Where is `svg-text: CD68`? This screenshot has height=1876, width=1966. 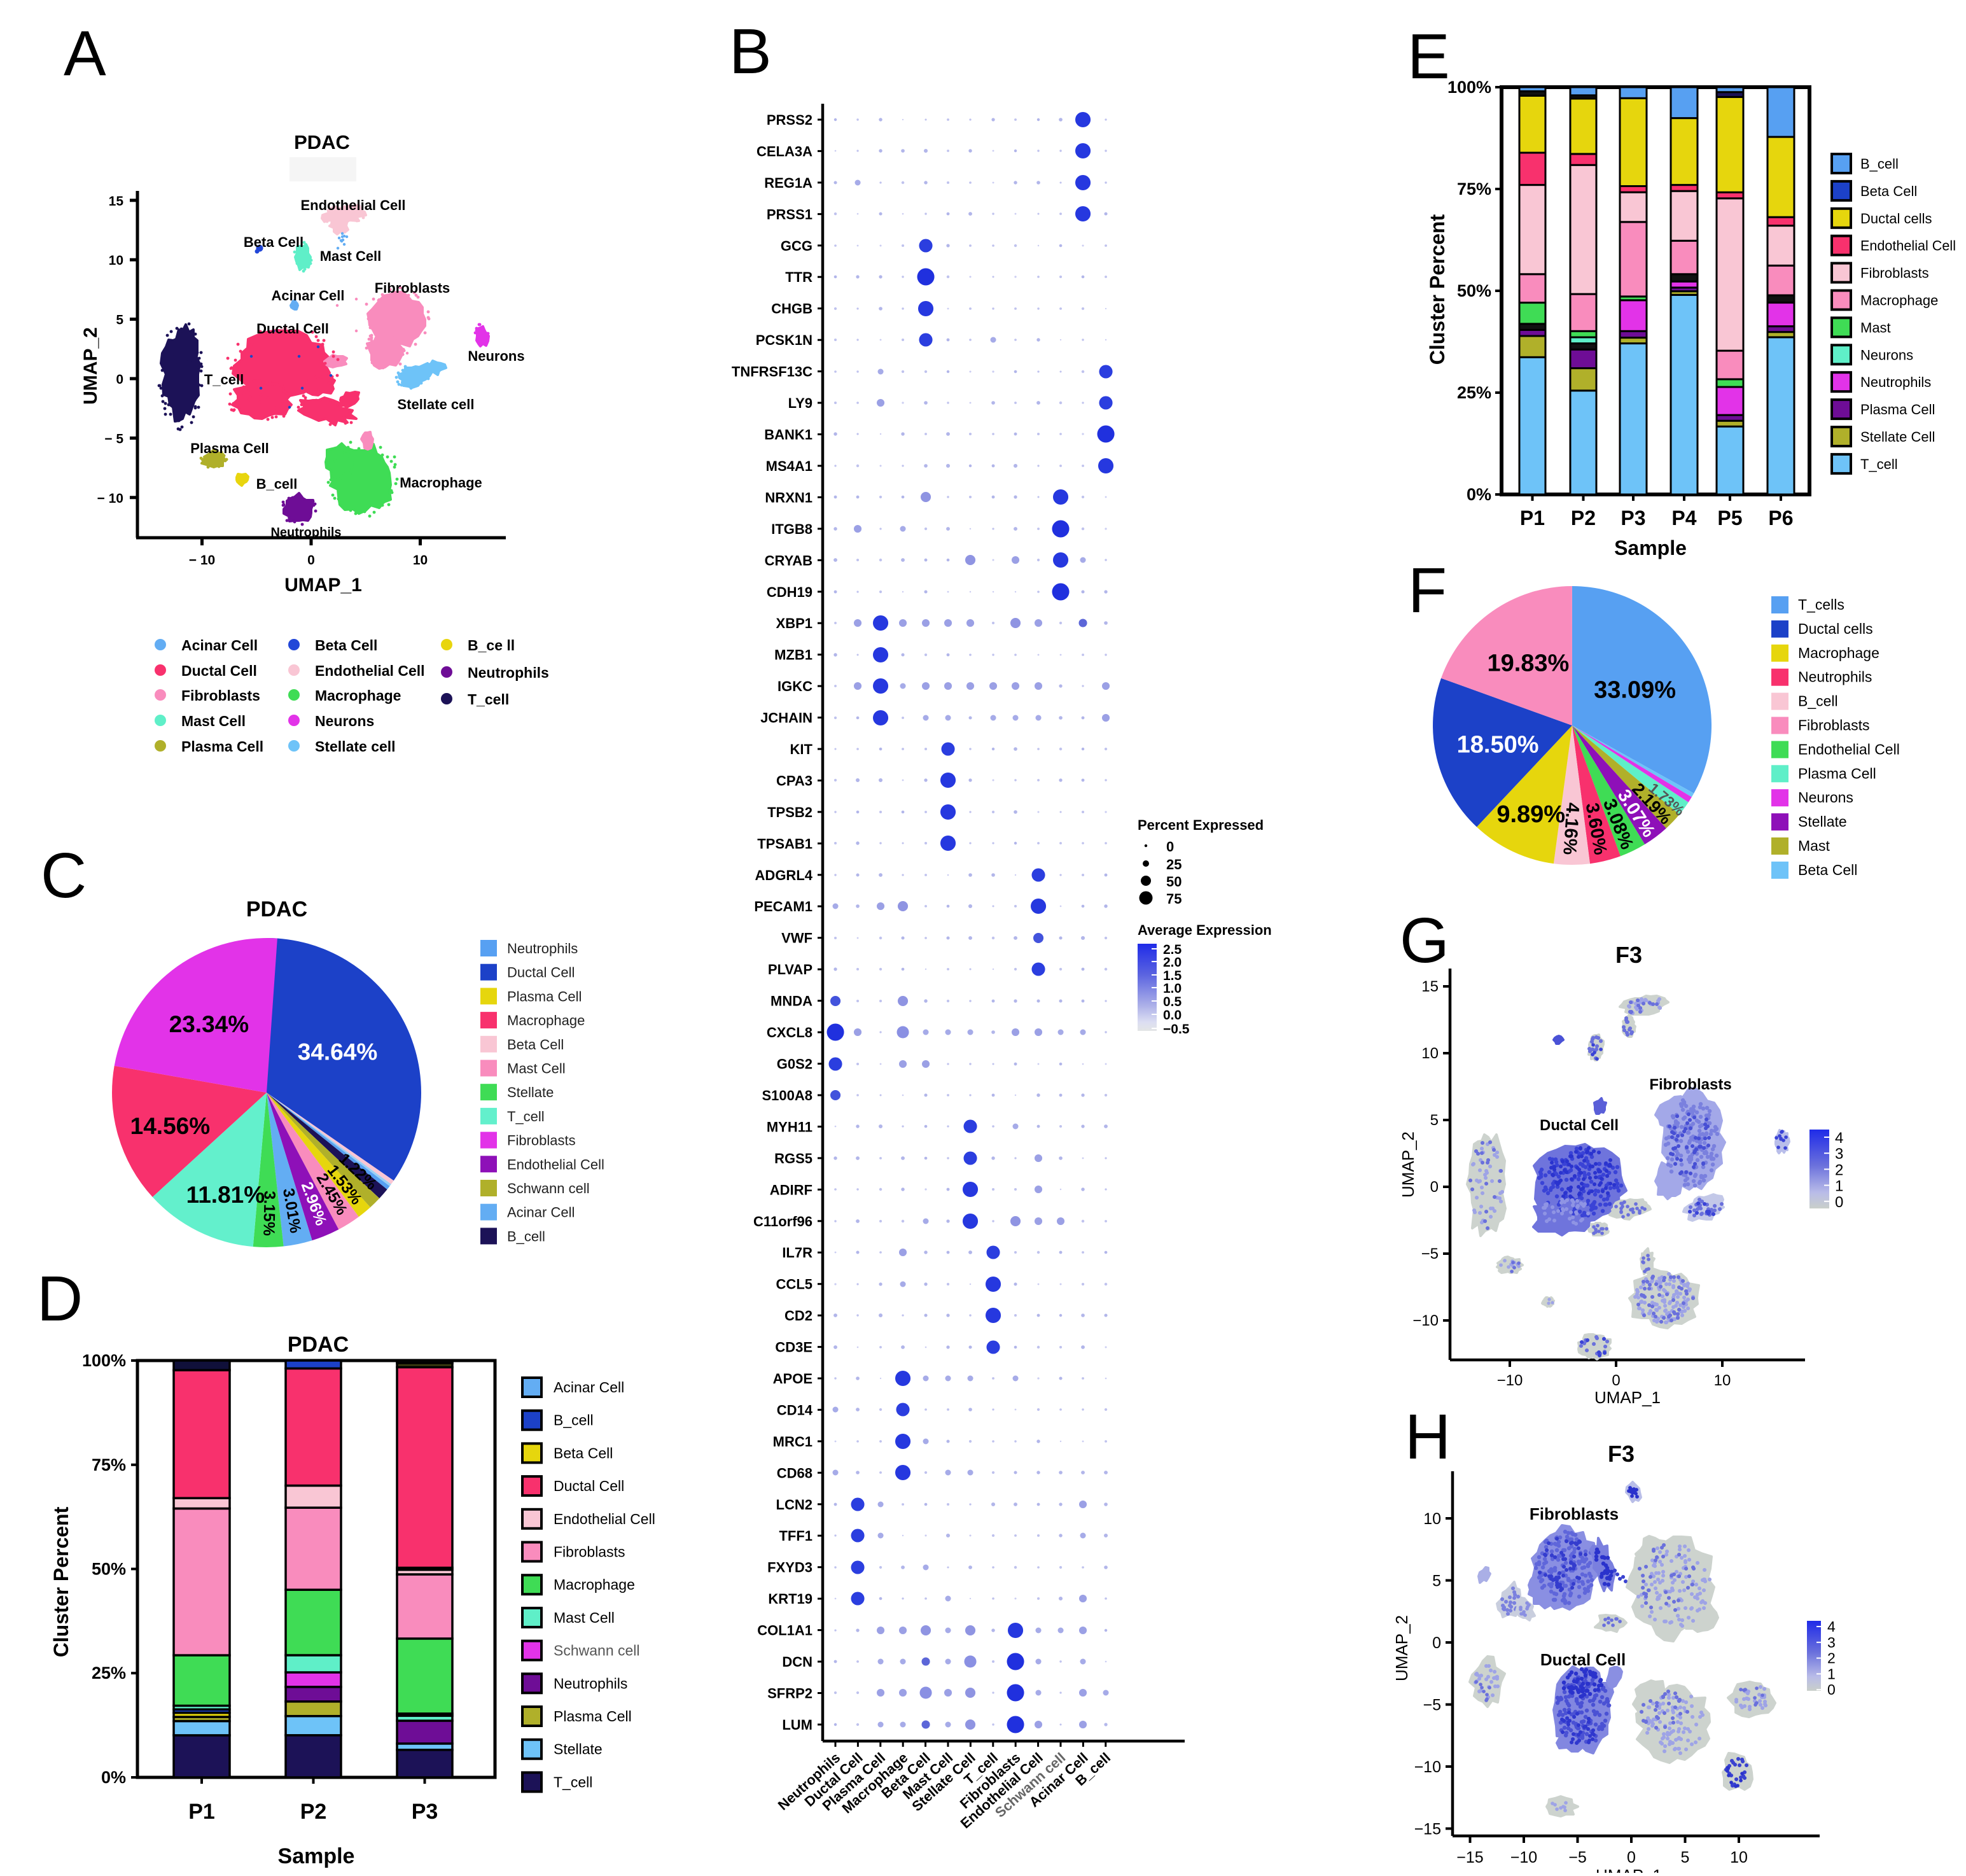
svg-text: CD68 is located at coordinates (794, 1473).